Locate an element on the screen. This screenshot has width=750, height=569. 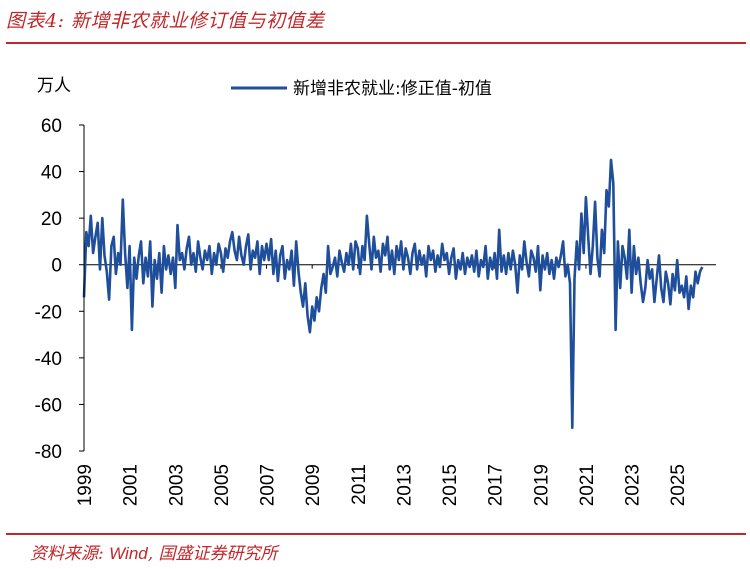
x-tick-label: 2005 is located at coordinates (222, 485).